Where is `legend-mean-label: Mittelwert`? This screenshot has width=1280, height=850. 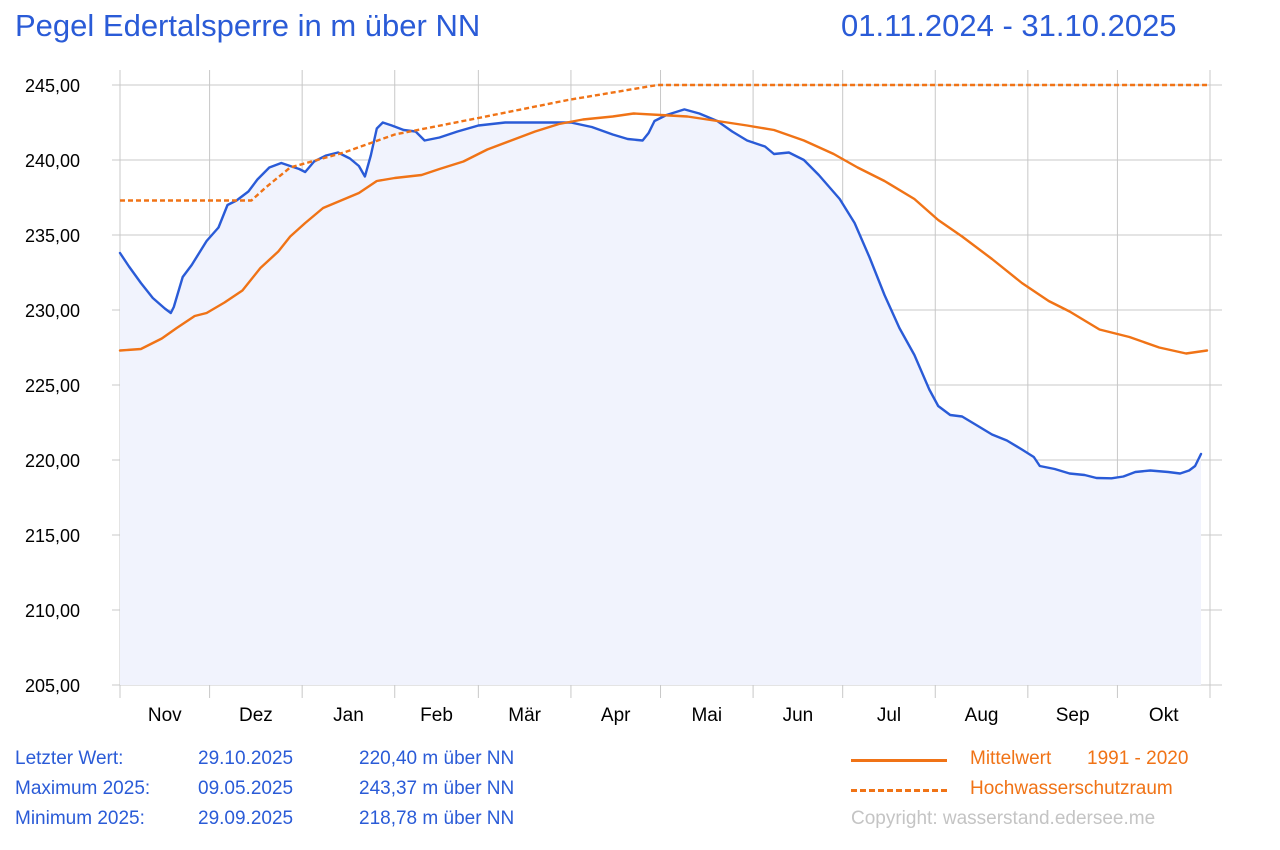
legend-mean-label: Mittelwert is located at coordinates (1011, 758).